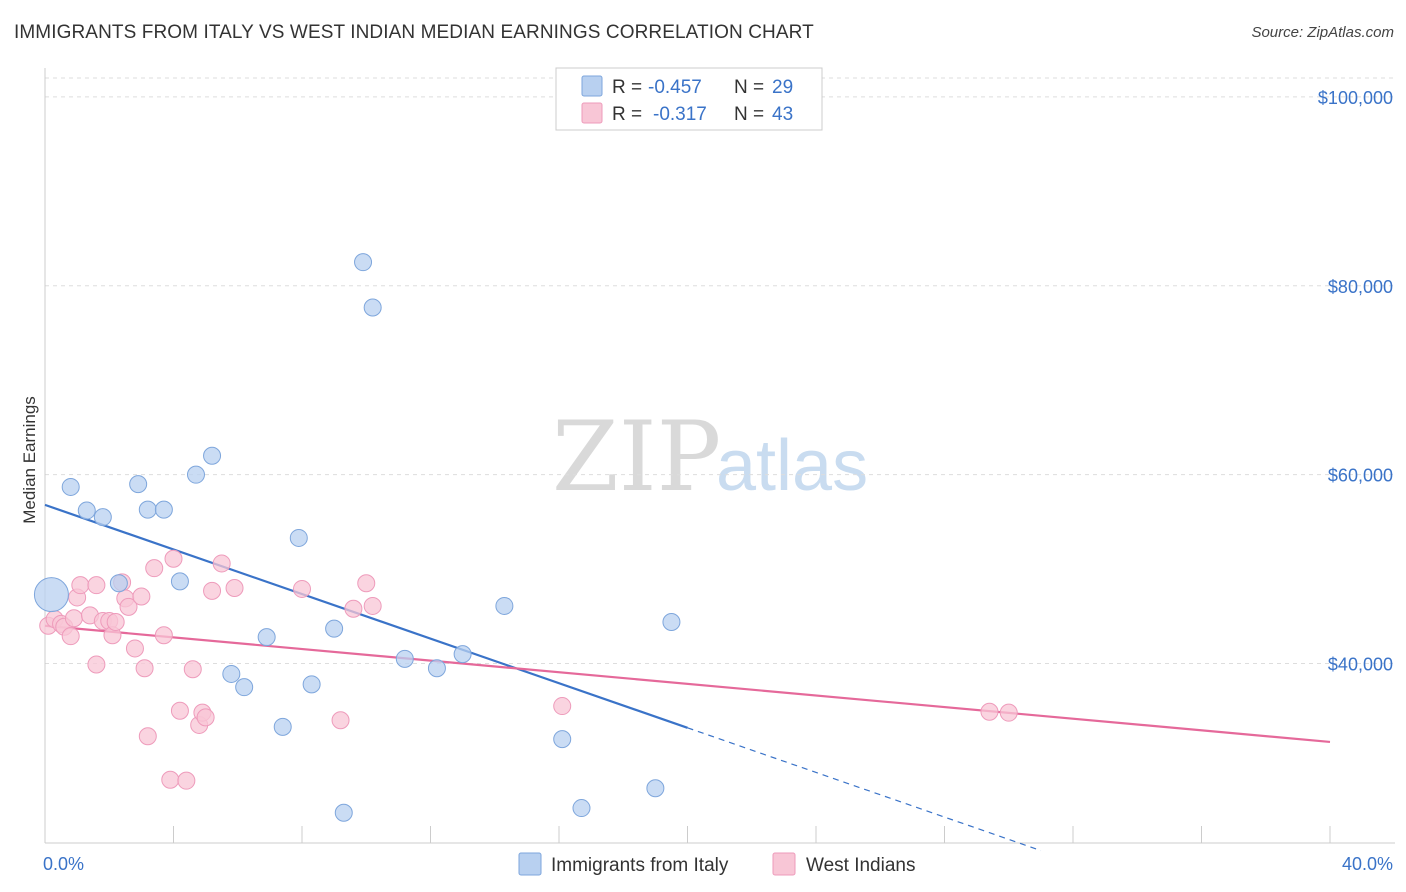 The width and height of the screenshot is (1406, 892). What do you see at coordinates (784, 864) in the screenshot?
I see `series-legend-swatch-west-indians` at bounding box center [784, 864].